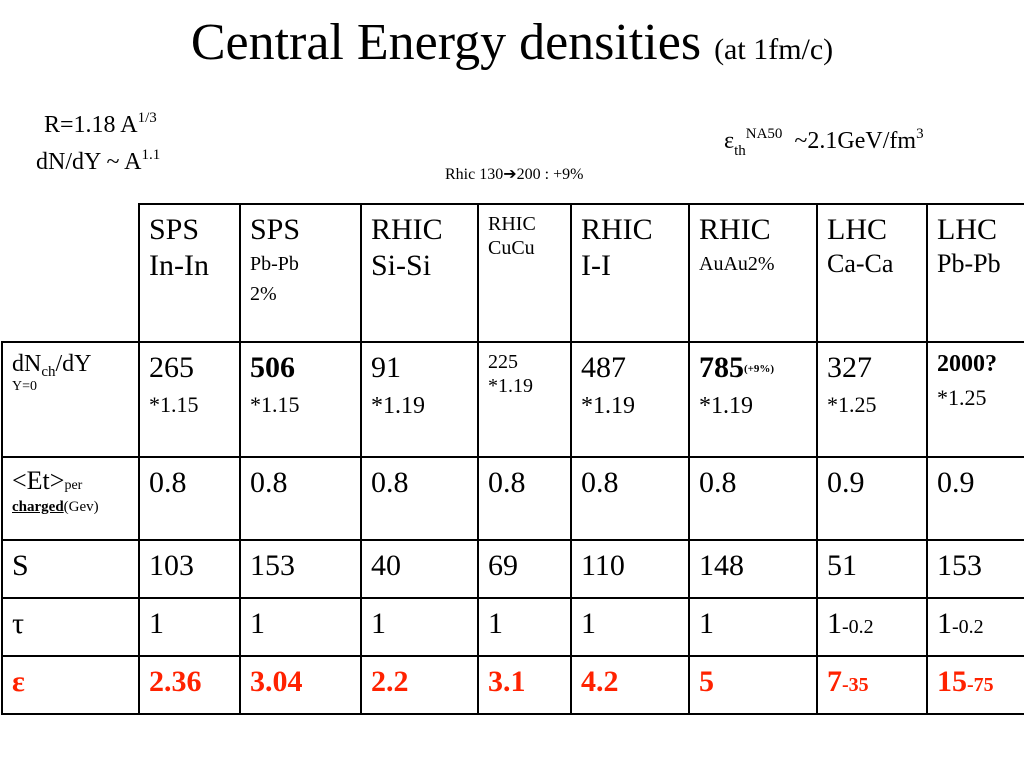 The image size is (1024, 768). I want to click on table-cell: 91 *1.19, so click(419, 399).